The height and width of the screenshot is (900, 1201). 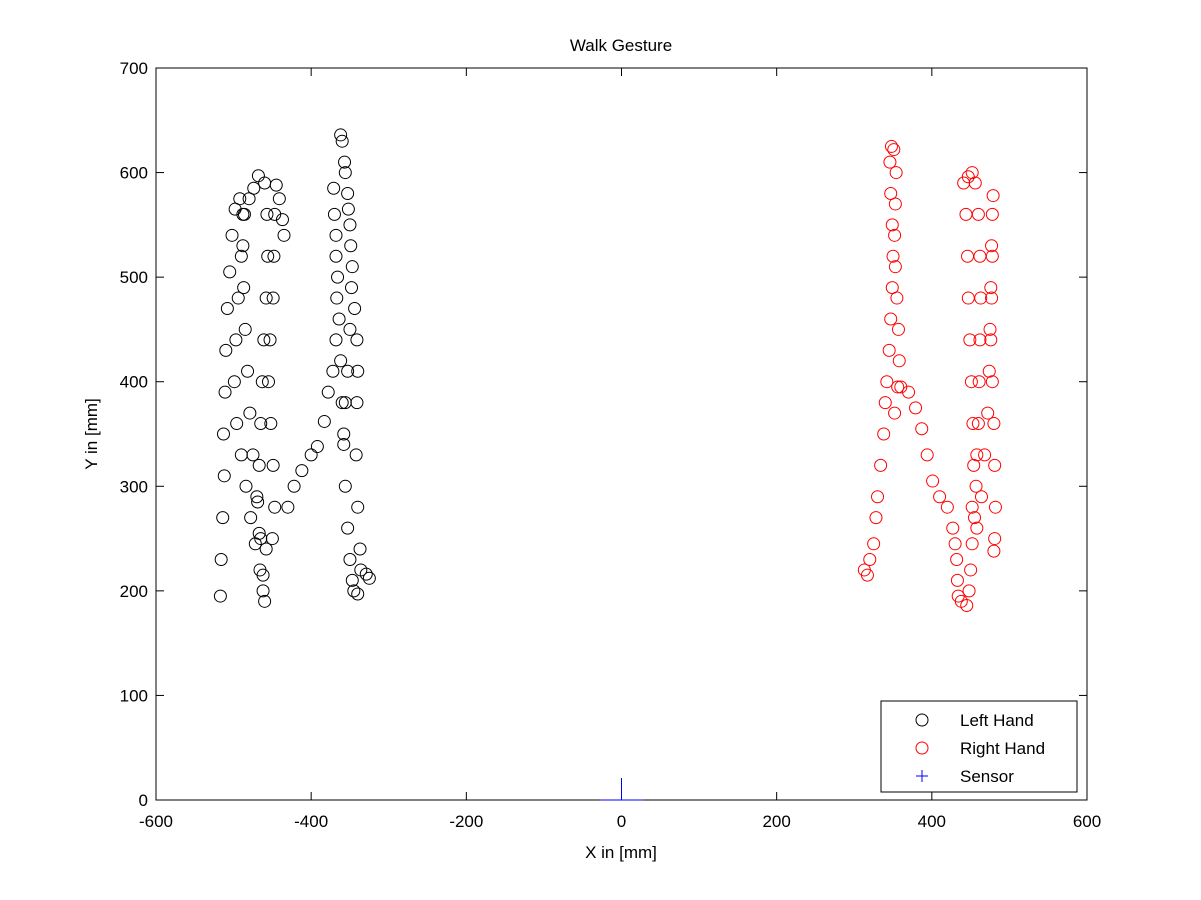 I want to click on x-tick-label: 200, so click(x=776, y=821).